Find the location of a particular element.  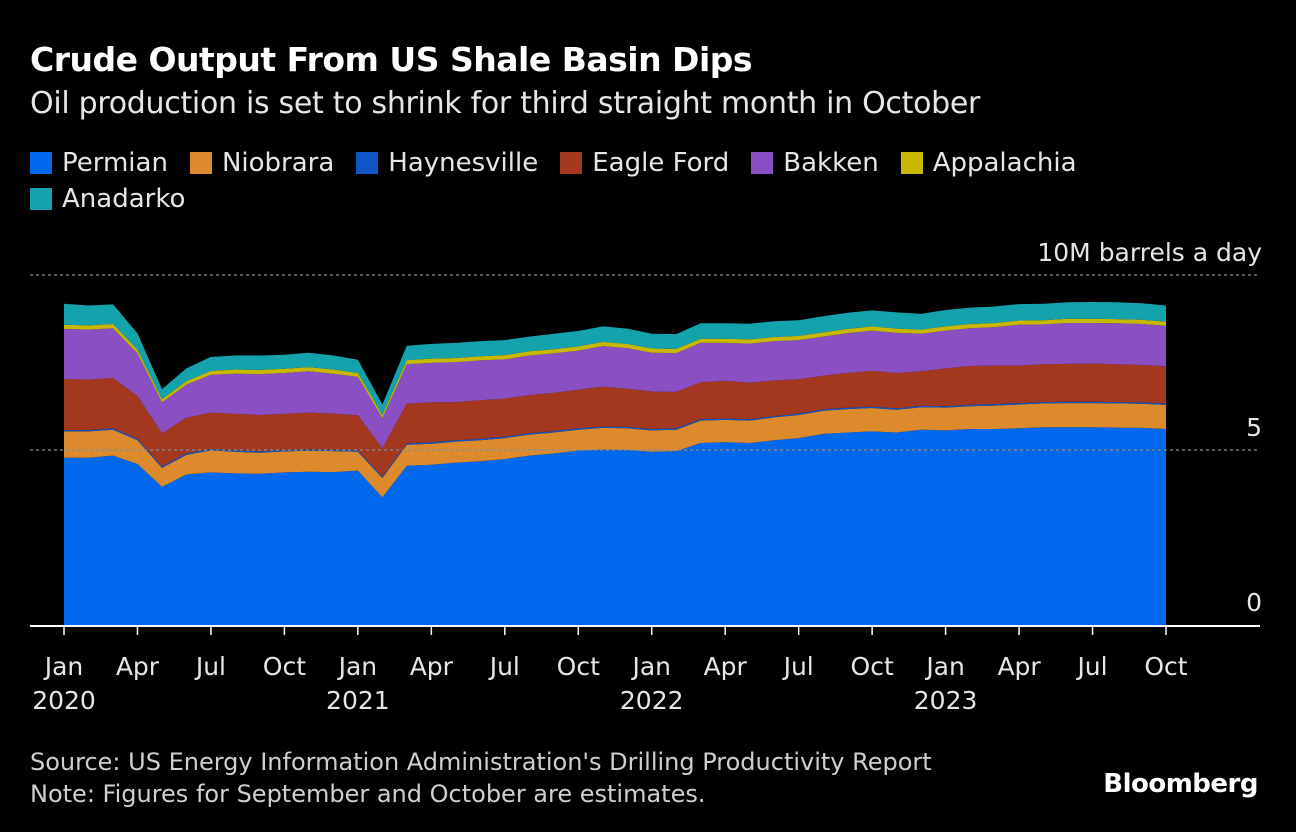

bloomberg-logo: Bloomberg is located at coordinates (1180, 784).